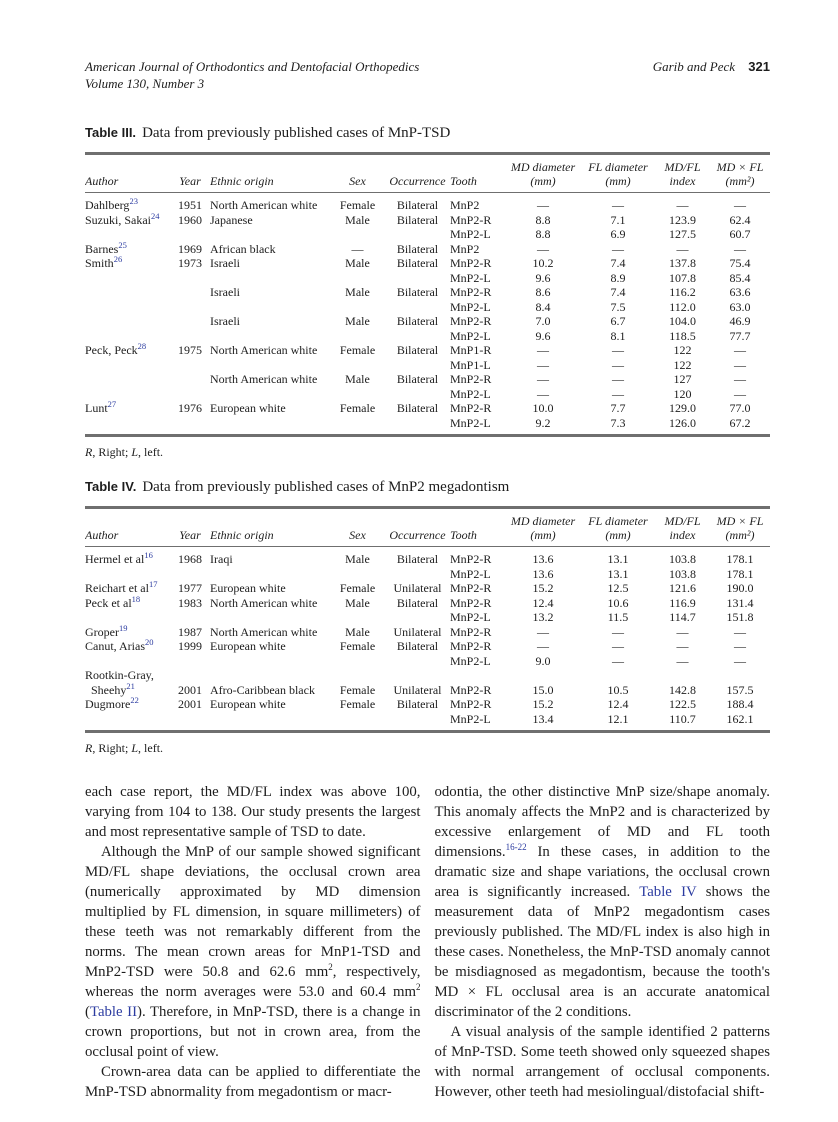 The height and width of the screenshot is (1122, 838). What do you see at coordinates (740, 335) in the screenshot?
I see `cell-md-x-fl: 77.7` at bounding box center [740, 335].